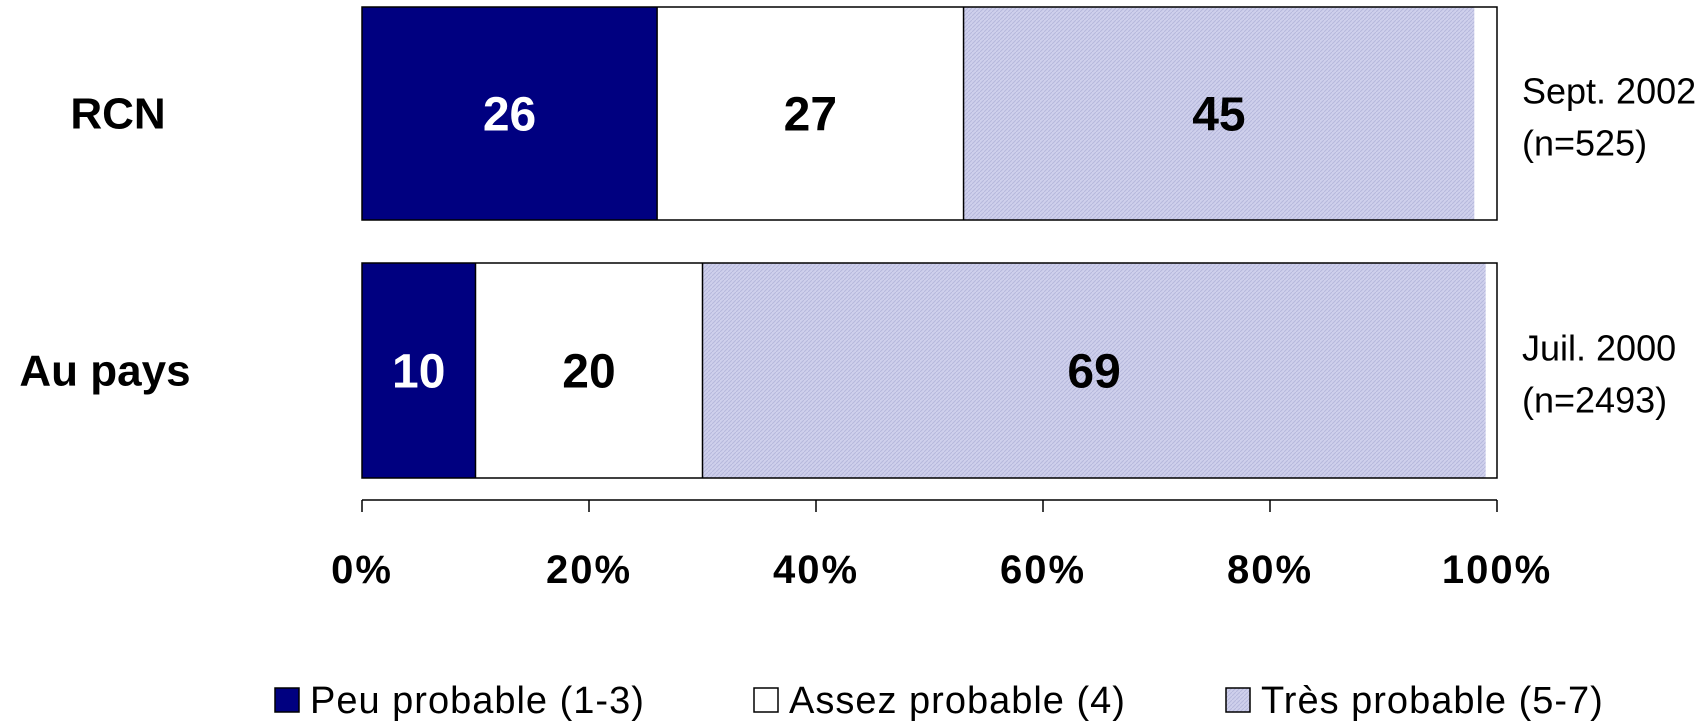  What do you see at coordinates (1599, 348) in the screenshot?
I see `category-note-au-pays-1: Juil. 2000` at bounding box center [1599, 348].